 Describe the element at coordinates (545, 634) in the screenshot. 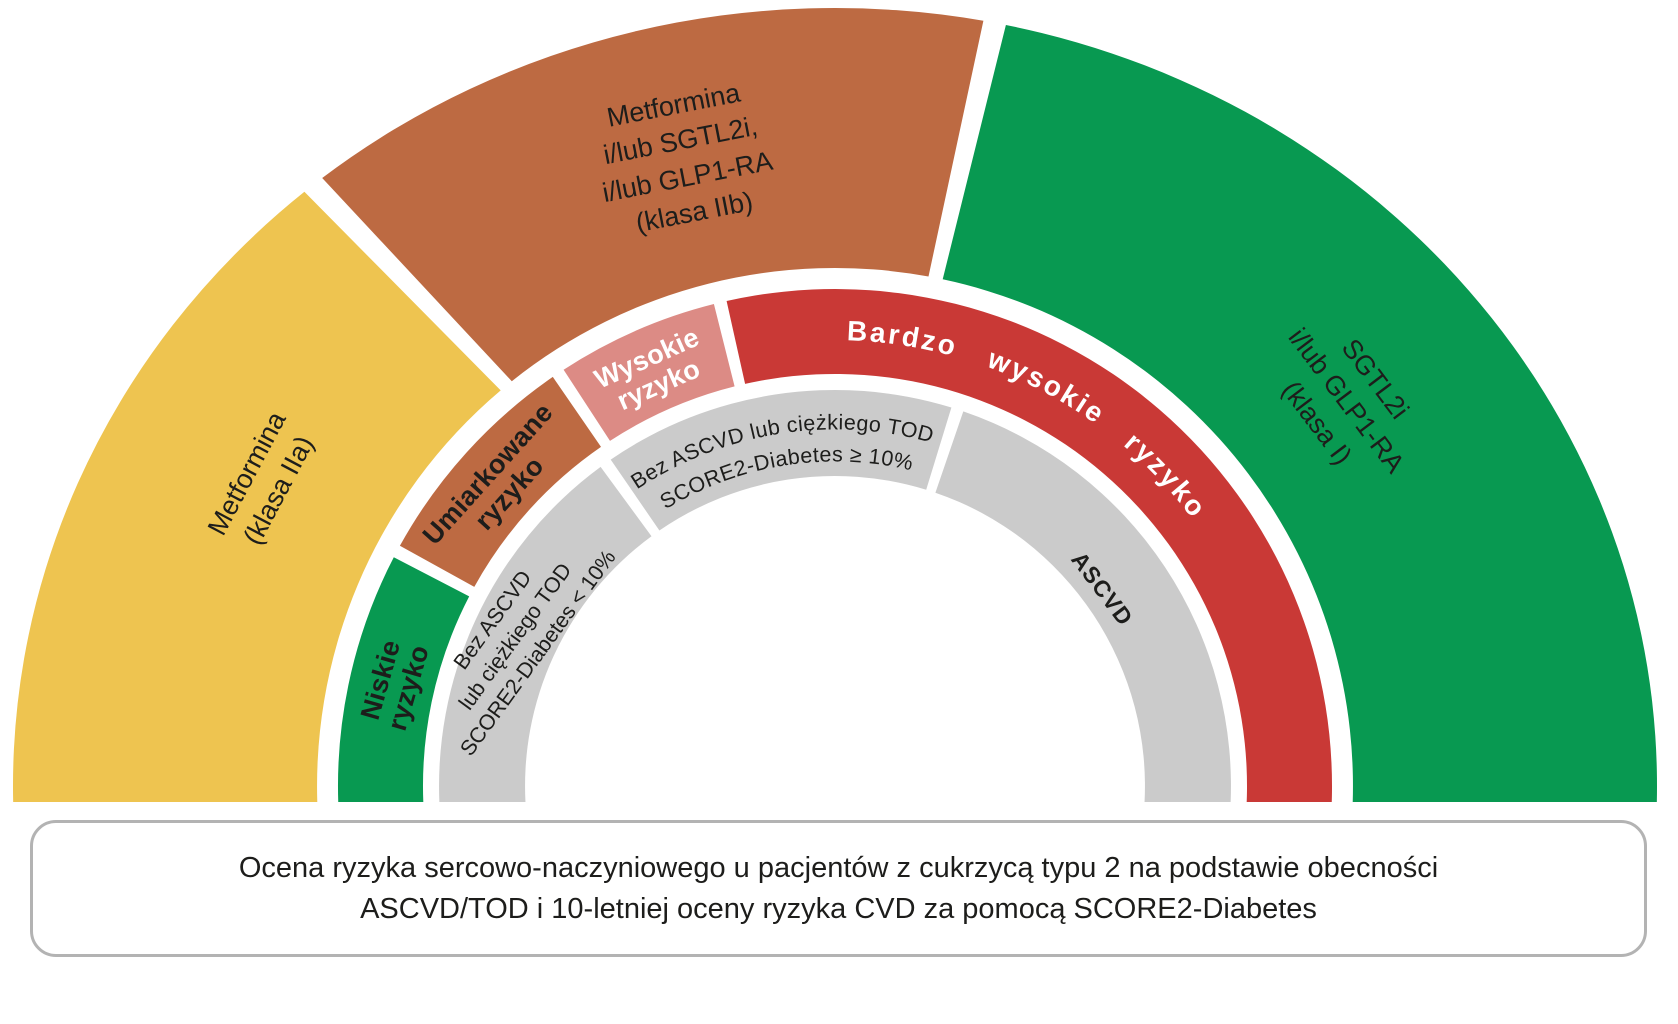

I see `segment-criteria-low` at that location.